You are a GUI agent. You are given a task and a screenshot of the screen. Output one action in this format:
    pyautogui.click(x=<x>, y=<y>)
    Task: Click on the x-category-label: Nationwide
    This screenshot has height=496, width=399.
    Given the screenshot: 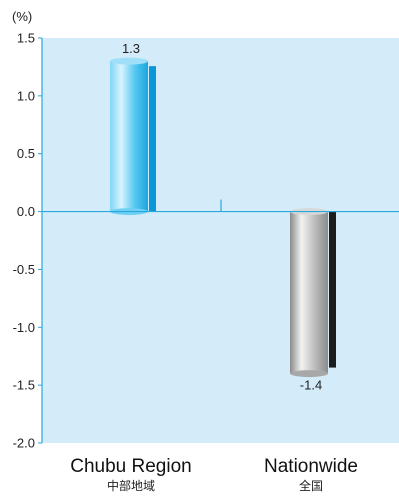 What is the action you would take?
    pyautogui.click(x=311, y=466)
    